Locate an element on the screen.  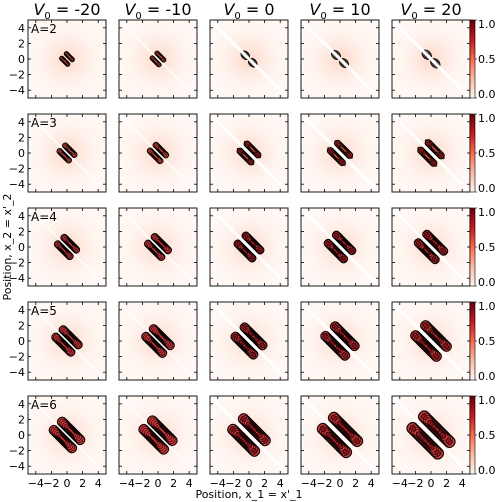
y-axis-label: Position, x_2 = x'_2 is located at coordinates (7, 246).